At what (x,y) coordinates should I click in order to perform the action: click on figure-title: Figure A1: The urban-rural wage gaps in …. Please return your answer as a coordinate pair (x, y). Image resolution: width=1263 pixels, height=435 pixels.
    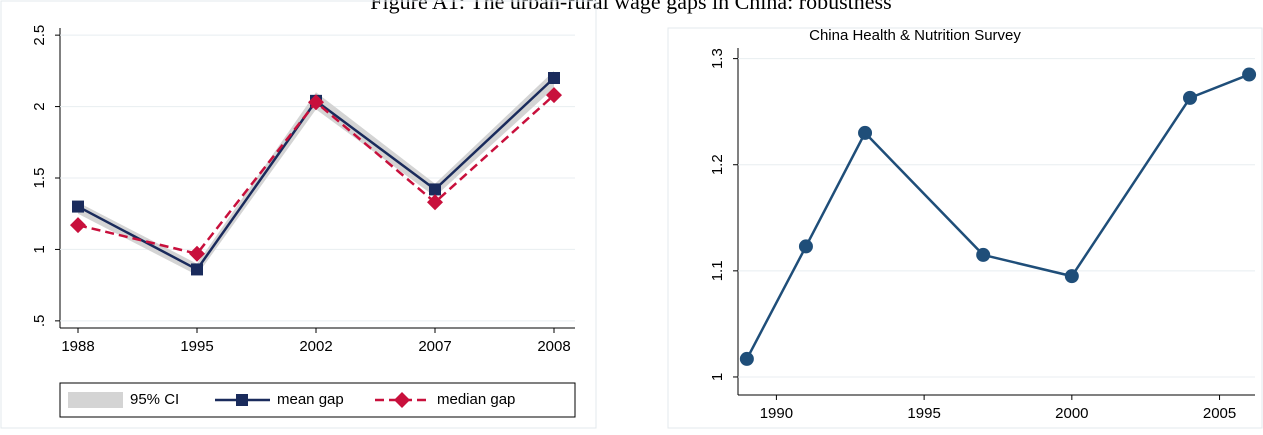
    Looking at the image, I should click on (630, 7).